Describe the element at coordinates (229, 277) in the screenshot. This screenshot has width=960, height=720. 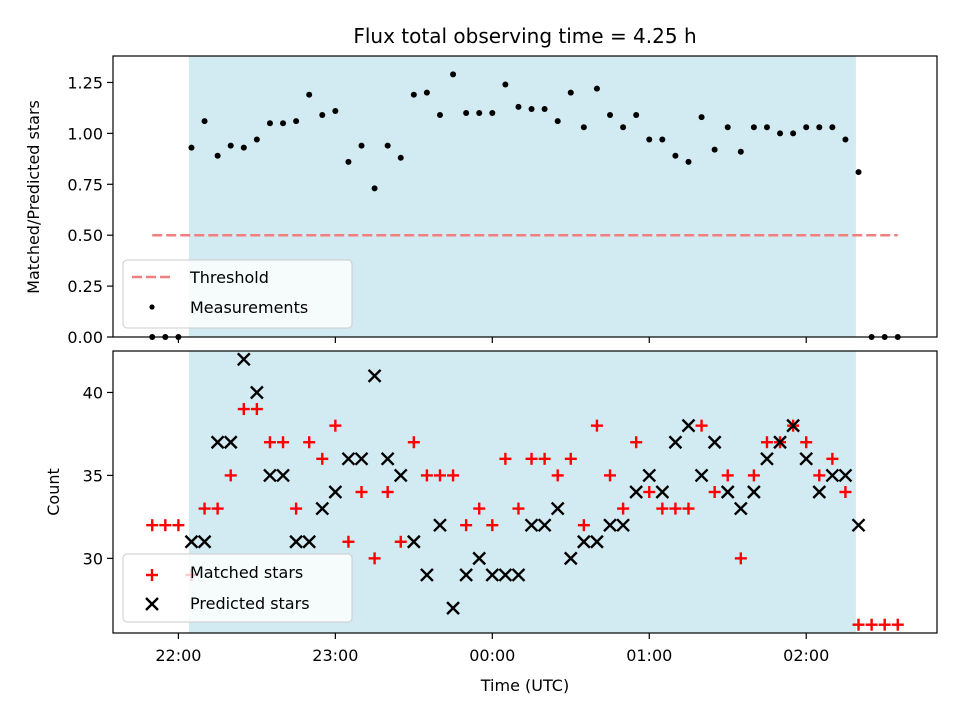
I see `legend-threshold-label: Threshold` at that location.